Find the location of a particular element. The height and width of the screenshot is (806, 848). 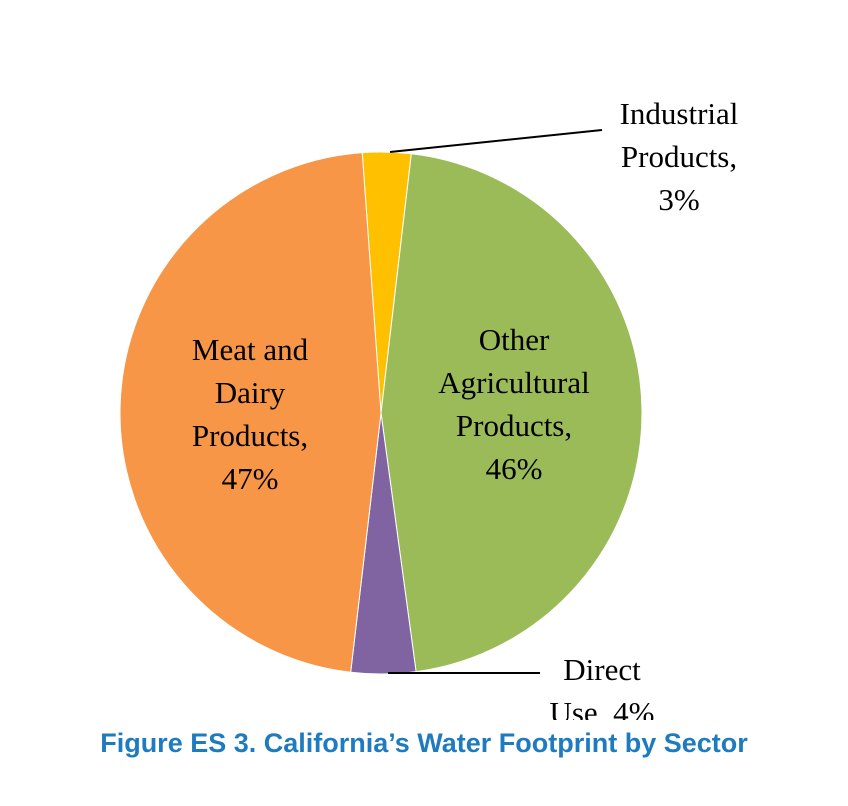

slice-label-direct-use: Direct Use, 4% is located at coordinates (601, 686).